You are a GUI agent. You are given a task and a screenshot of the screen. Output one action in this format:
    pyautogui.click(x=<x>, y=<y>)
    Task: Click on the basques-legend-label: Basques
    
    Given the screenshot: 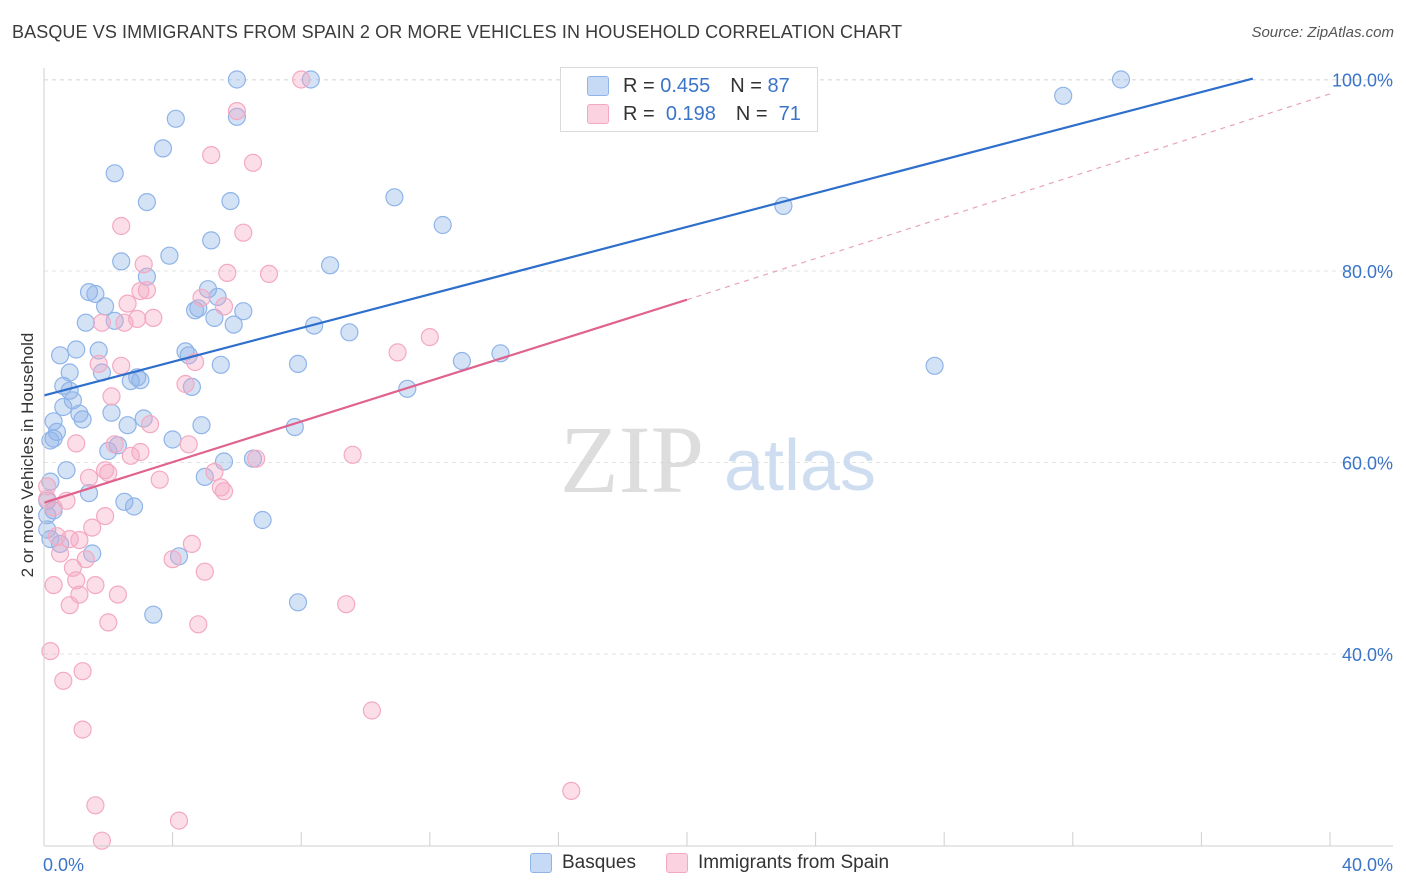 What is the action you would take?
    pyautogui.click(x=599, y=862)
    